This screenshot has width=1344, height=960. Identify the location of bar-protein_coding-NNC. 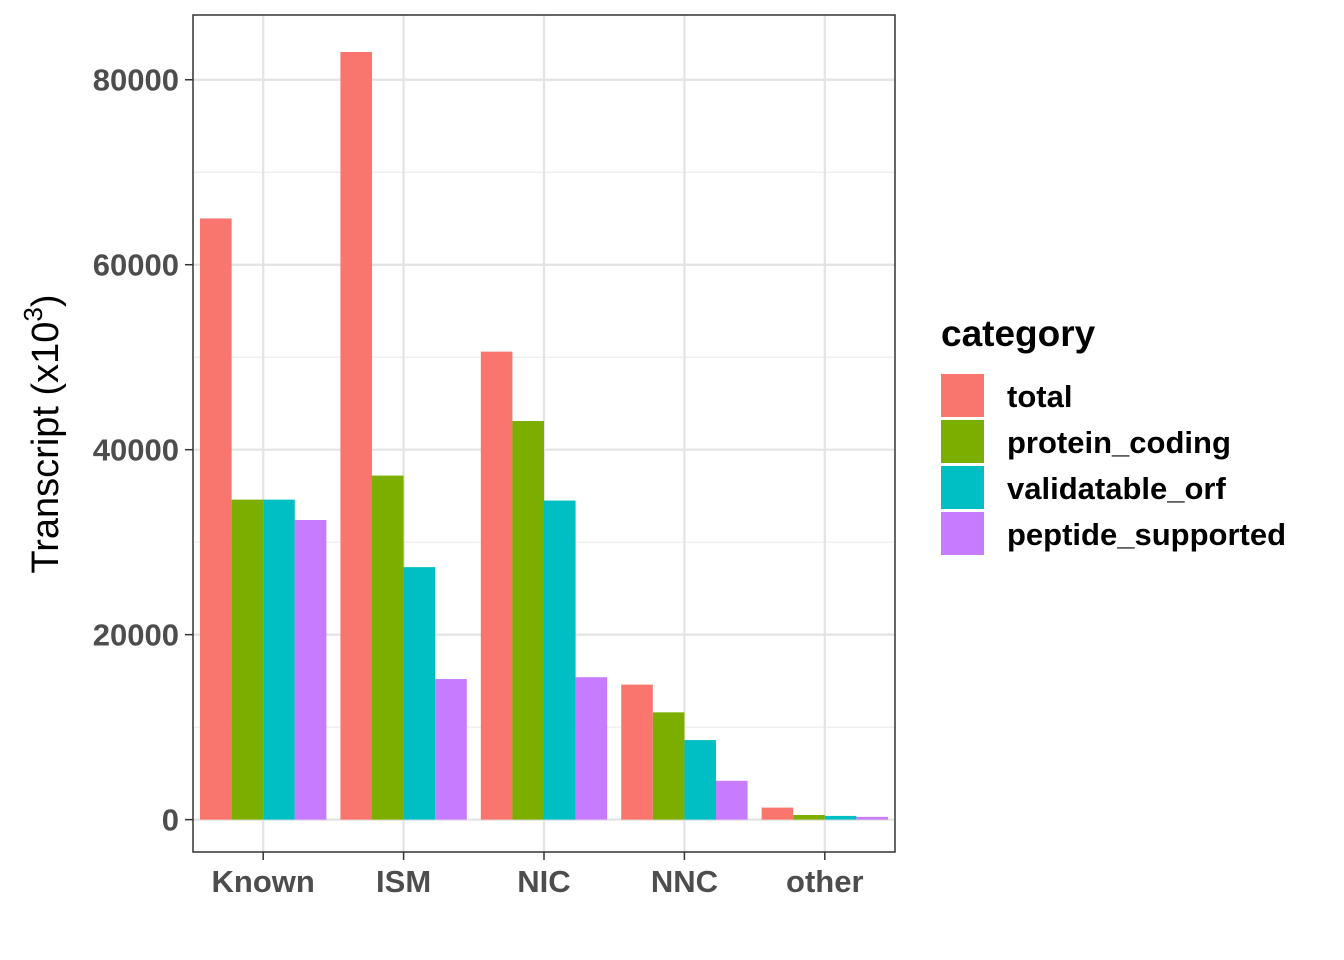
(668, 766).